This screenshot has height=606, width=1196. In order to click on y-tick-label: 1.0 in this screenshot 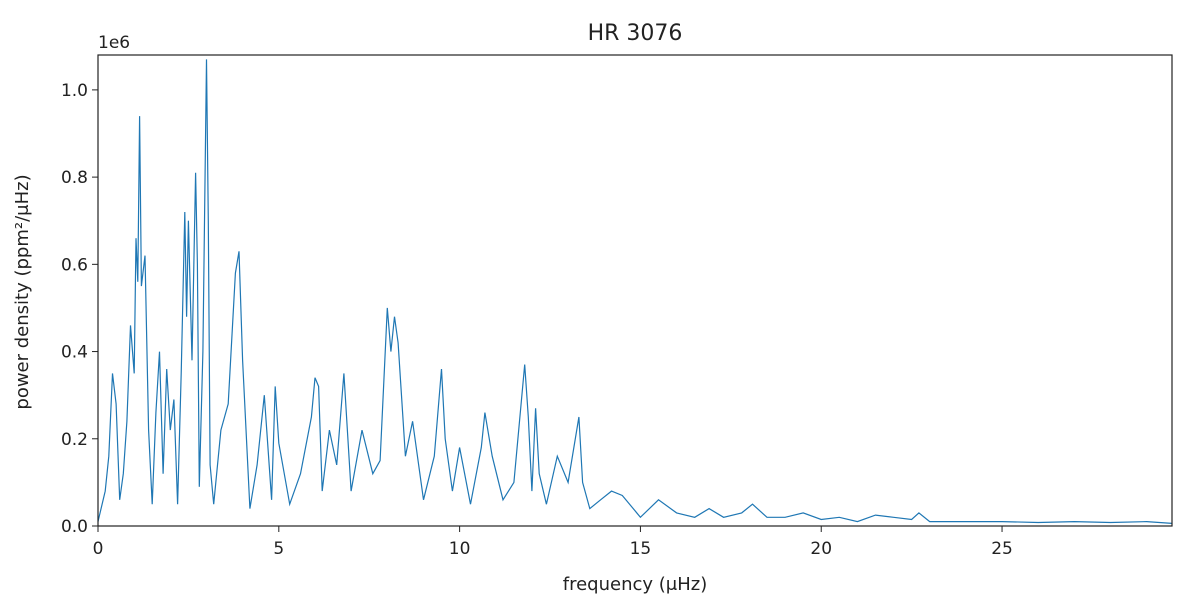, I will do `click(74, 91)`.